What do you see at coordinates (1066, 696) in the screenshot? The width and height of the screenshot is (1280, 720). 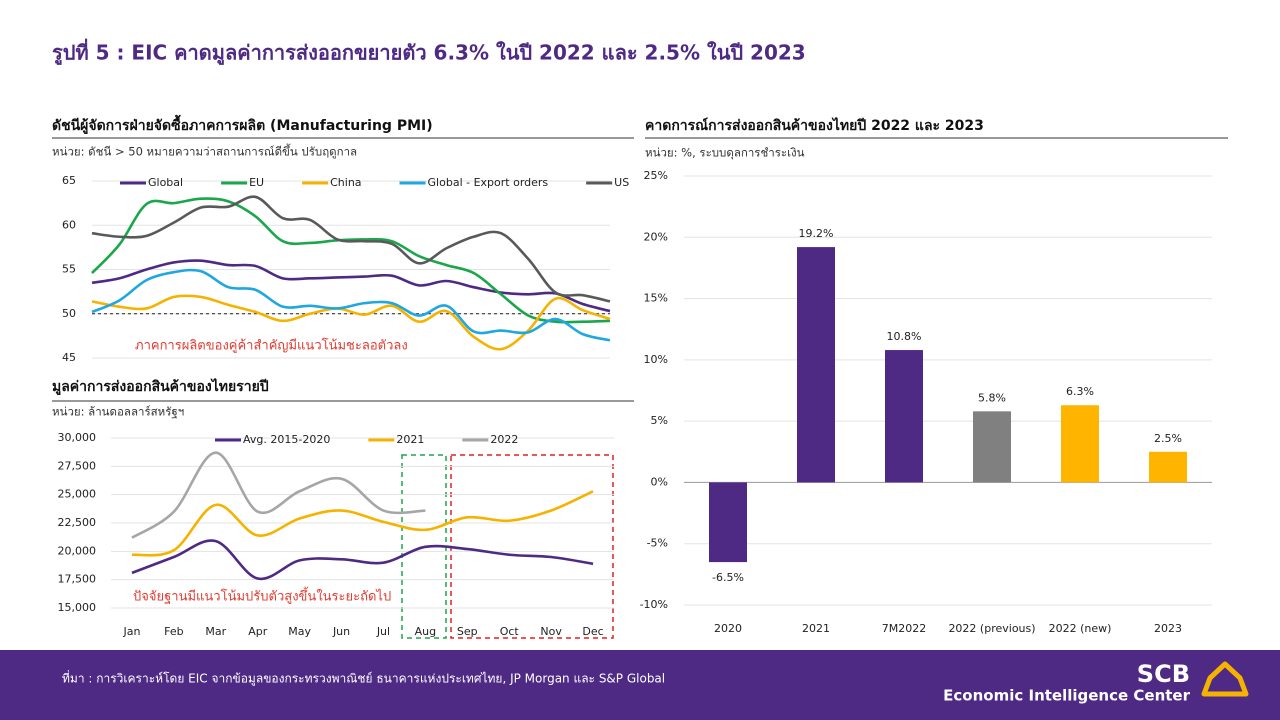 I see `logo-subtitle: Economic Intelligence Center` at bounding box center [1066, 696].